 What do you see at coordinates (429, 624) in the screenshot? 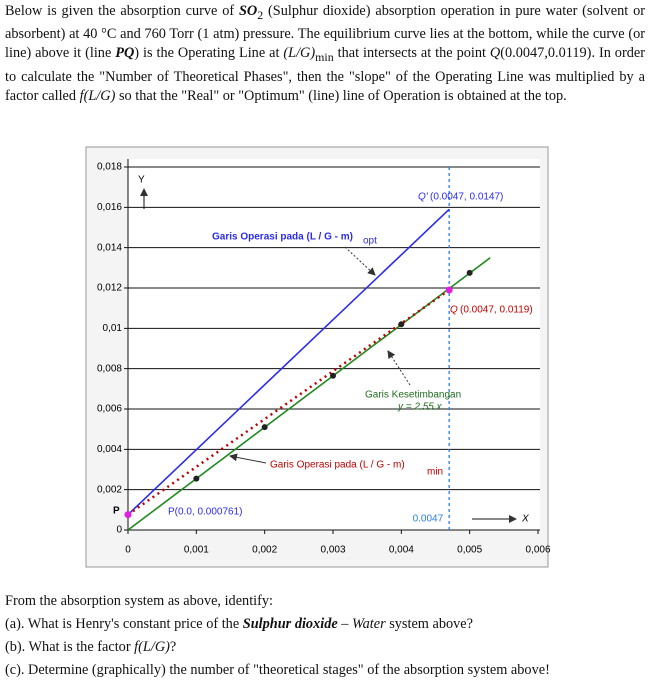
I see `text: system above?` at bounding box center [429, 624].